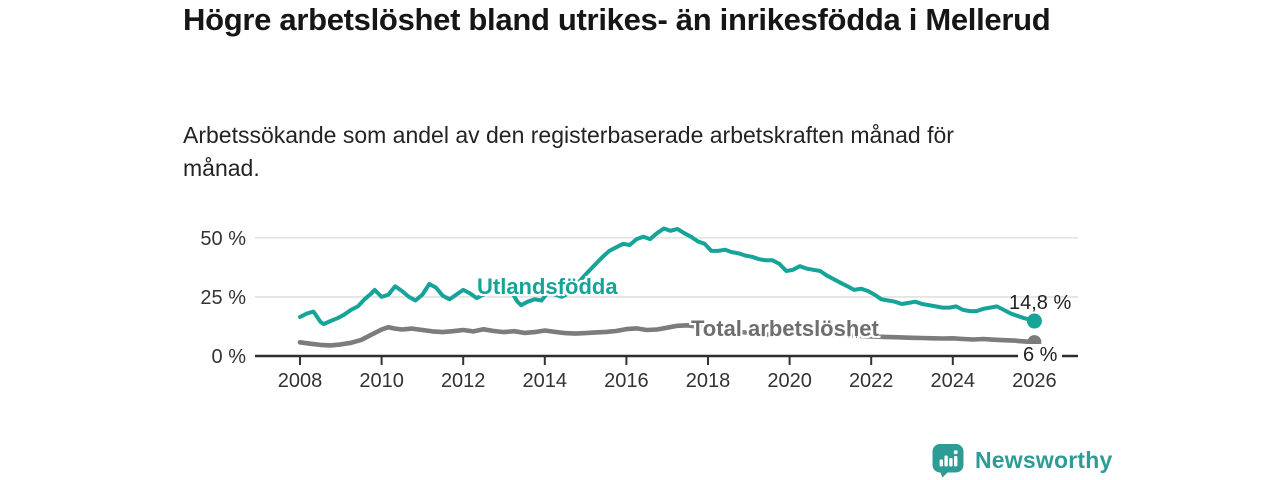 The image size is (1280, 480). I want to click on y-tick-label: 25 %, so click(223, 298).